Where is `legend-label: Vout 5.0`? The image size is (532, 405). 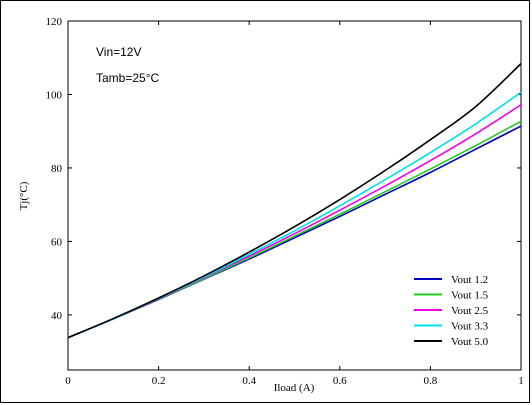 legend-label: Vout 5.0 is located at coordinates (470, 342).